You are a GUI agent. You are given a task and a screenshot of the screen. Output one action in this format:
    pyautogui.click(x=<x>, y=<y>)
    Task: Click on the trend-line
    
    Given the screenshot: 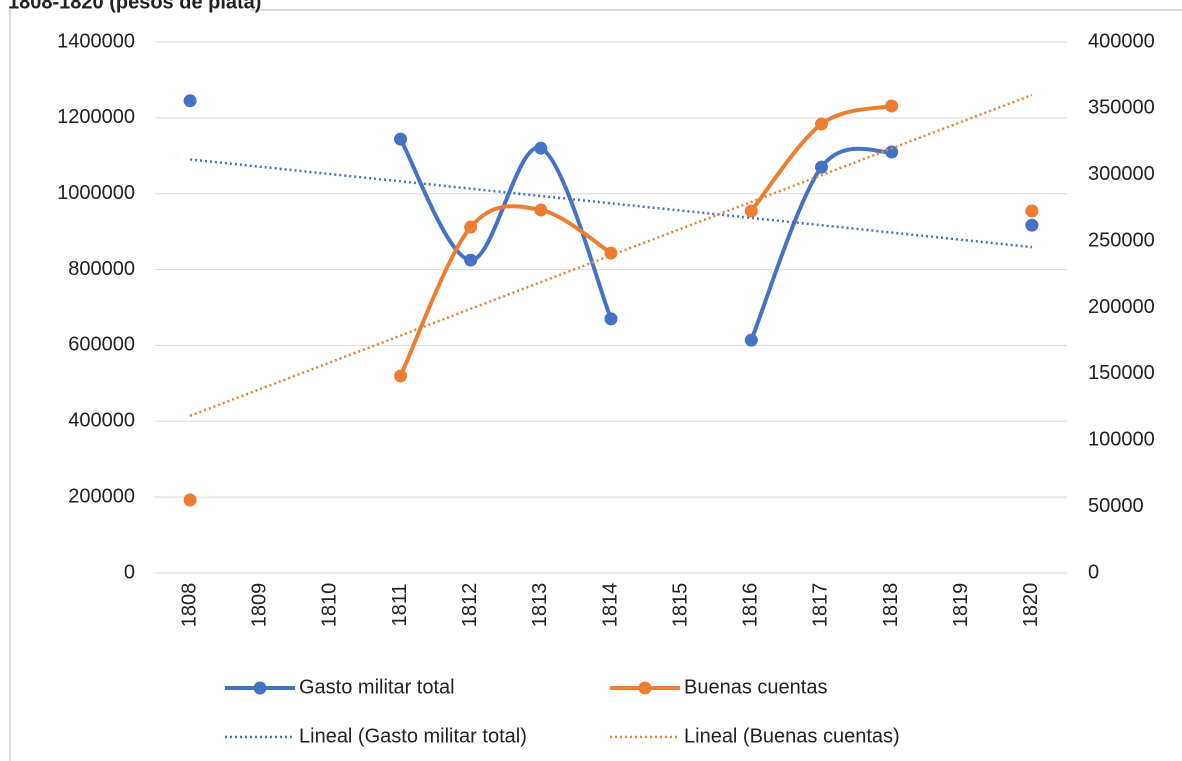 What is the action you would take?
    pyautogui.click(x=611, y=203)
    